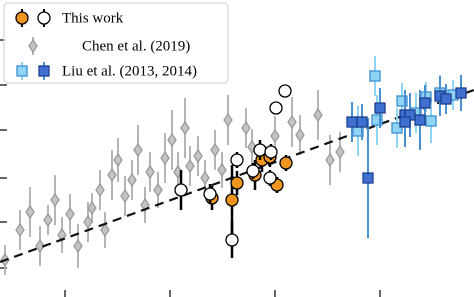  Describe the element at coordinates (93, 18) in the screenshot. I see `legend-label: This work` at that location.